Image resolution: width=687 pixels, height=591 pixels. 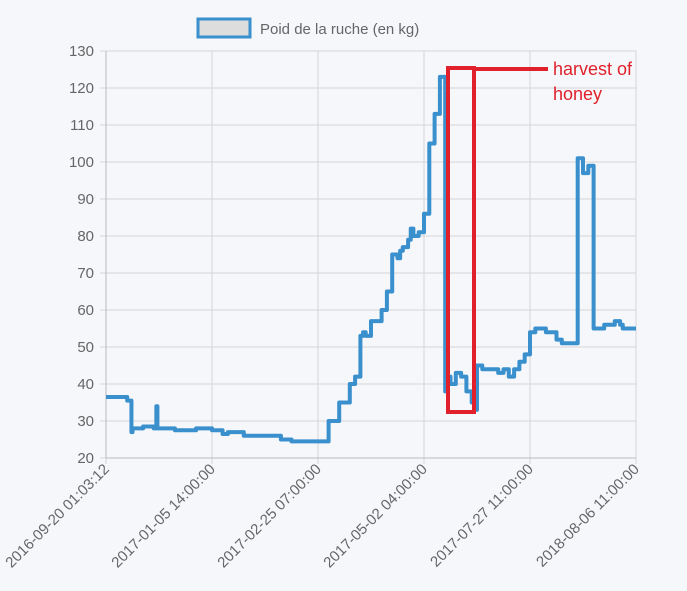 I want to click on legend: Poid de la ruche (en kg), so click(x=307, y=28).